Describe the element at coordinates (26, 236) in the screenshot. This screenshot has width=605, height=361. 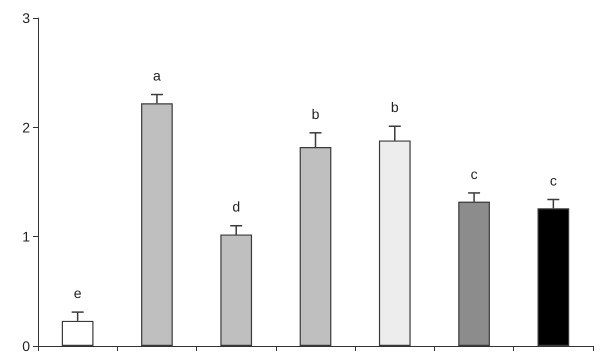
I see `y-tick-label: 1` at that location.